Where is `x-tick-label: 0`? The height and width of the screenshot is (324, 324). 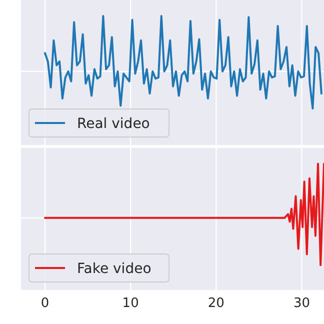
x-tick-label: 0 is located at coordinates (45, 304).